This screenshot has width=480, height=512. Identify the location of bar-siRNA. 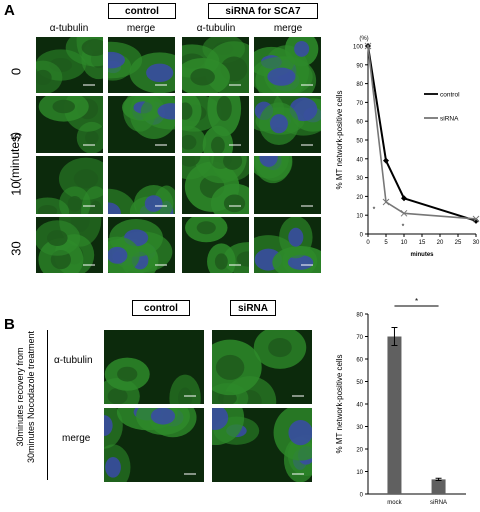
(438, 486).